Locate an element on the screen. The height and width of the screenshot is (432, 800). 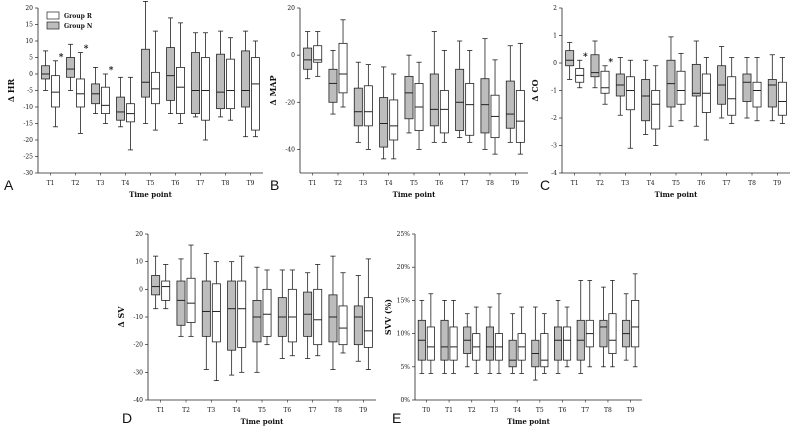
y-tick-label: -1 is located at coordinates (554, 91).